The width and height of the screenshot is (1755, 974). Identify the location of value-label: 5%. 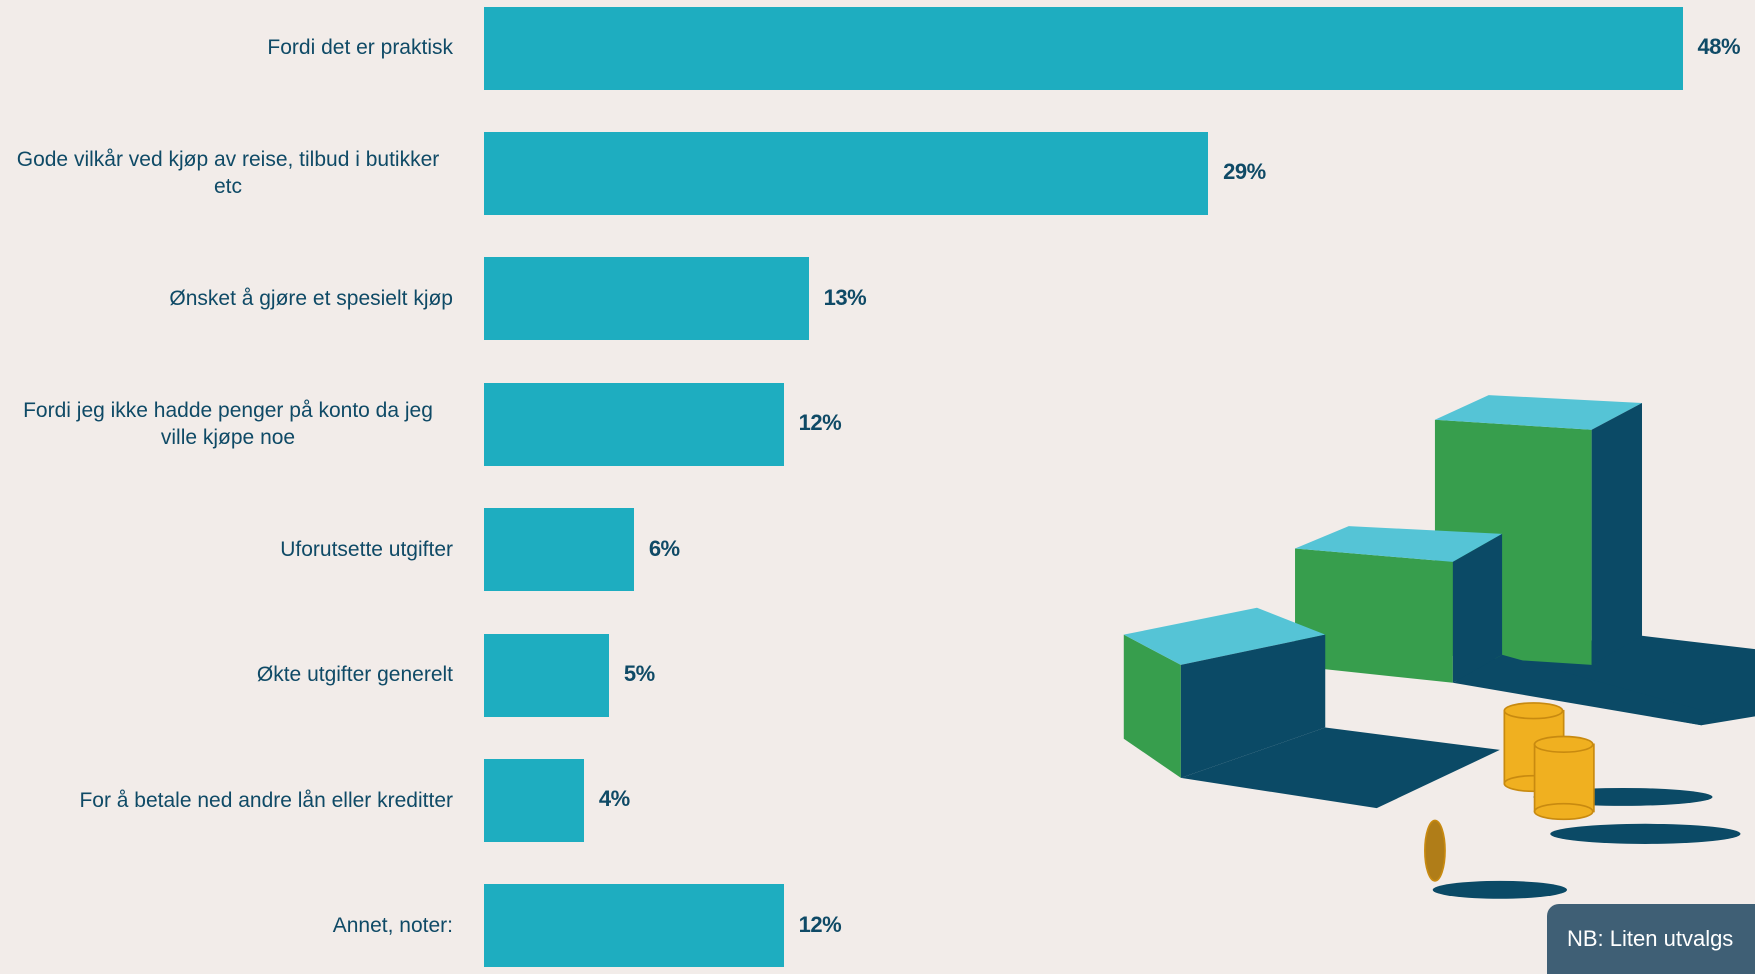
(639, 673).